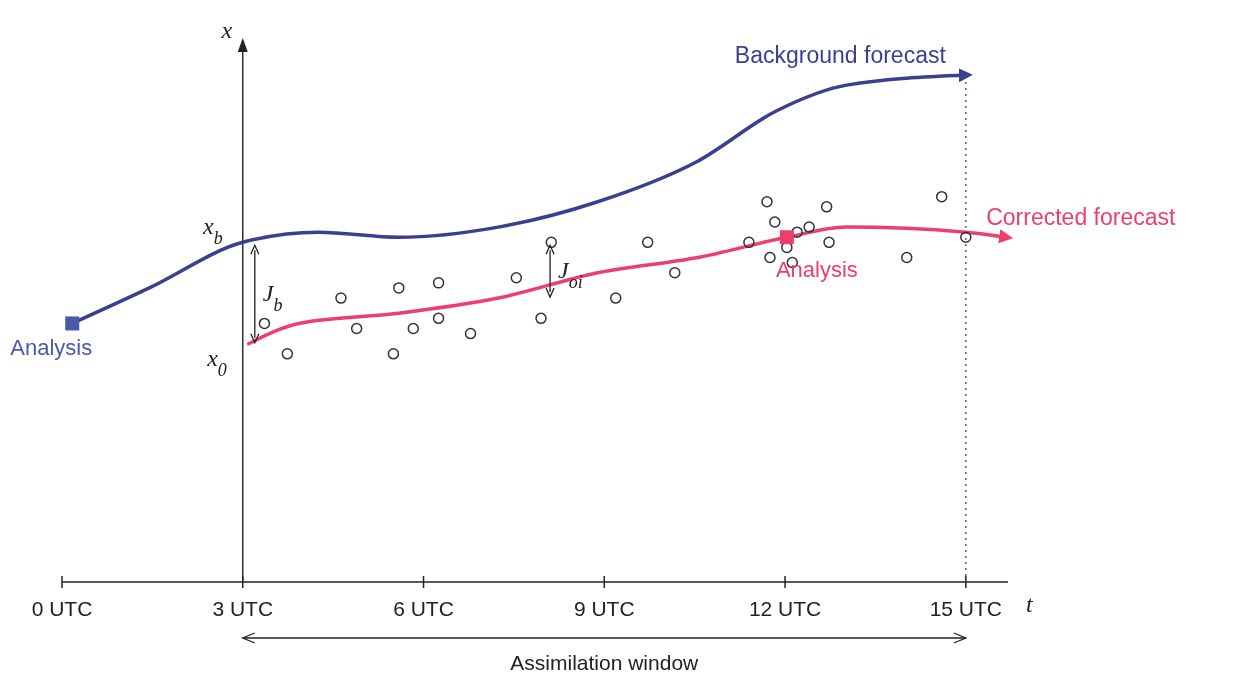  Describe the element at coordinates (226, 30) in the screenshot. I see `y-axis-title: x` at that location.